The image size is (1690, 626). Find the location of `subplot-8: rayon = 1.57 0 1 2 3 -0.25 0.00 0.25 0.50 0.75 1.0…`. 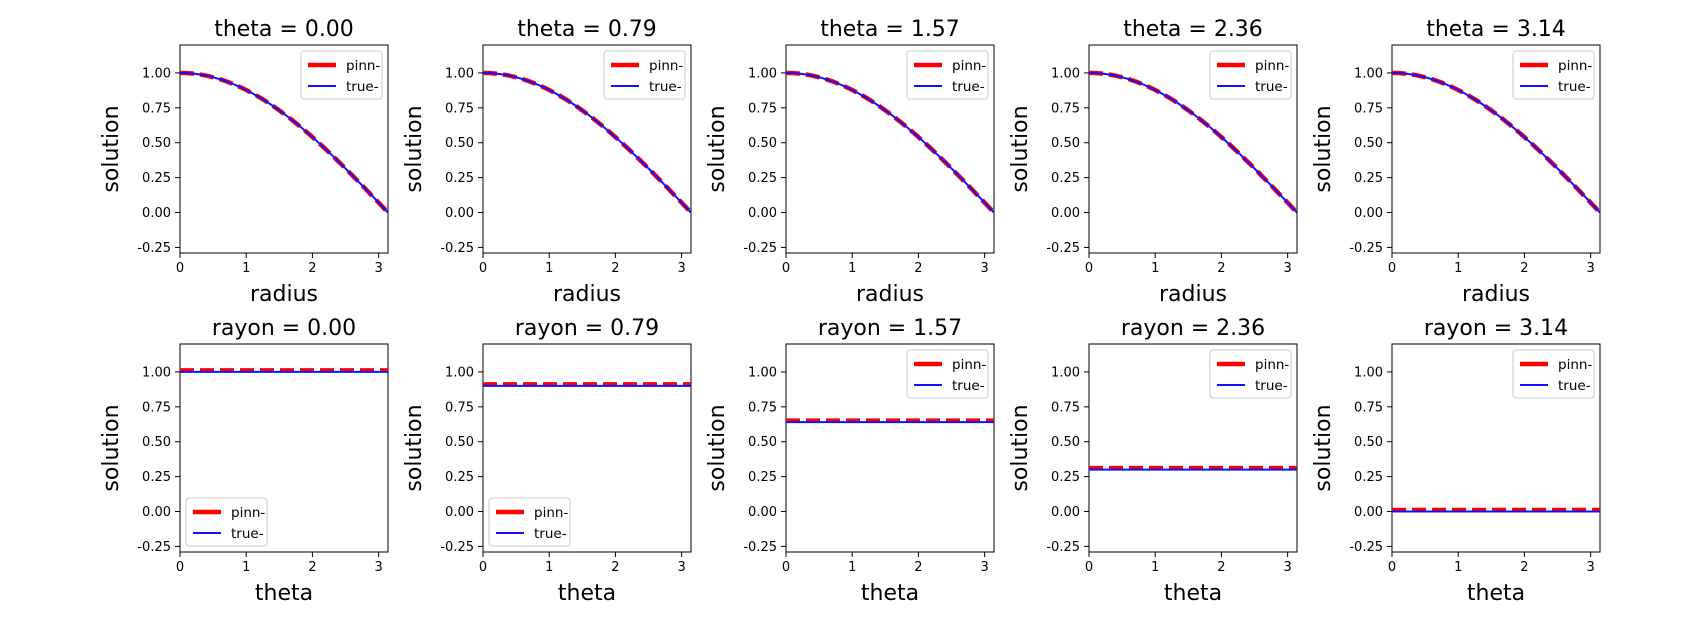

subplot-8: rayon = 1.57 0 1 2 3 -0.25 0.00 0.25 0.50 0.75 1.0… is located at coordinates (850, 461).